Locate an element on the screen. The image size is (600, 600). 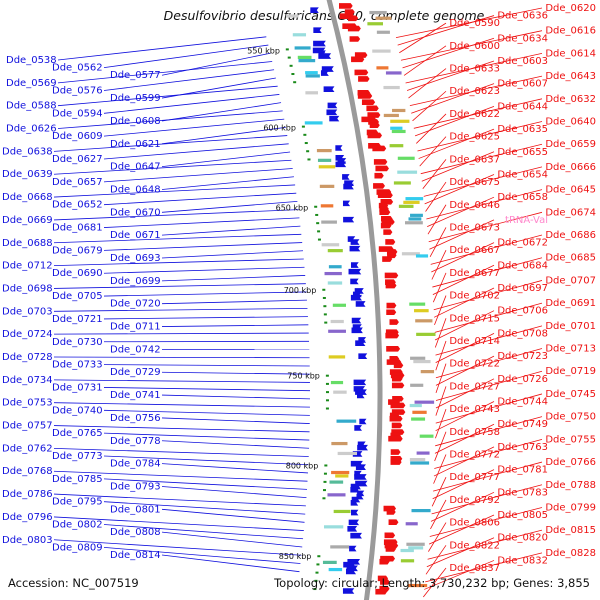
gene-label: Dde_0801 is located at coordinates (135, 509).